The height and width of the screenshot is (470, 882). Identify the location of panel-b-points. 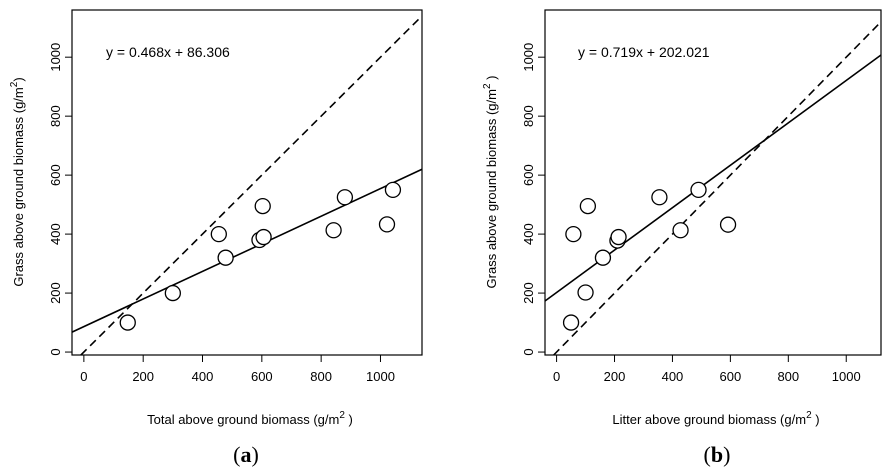
(649, 256).